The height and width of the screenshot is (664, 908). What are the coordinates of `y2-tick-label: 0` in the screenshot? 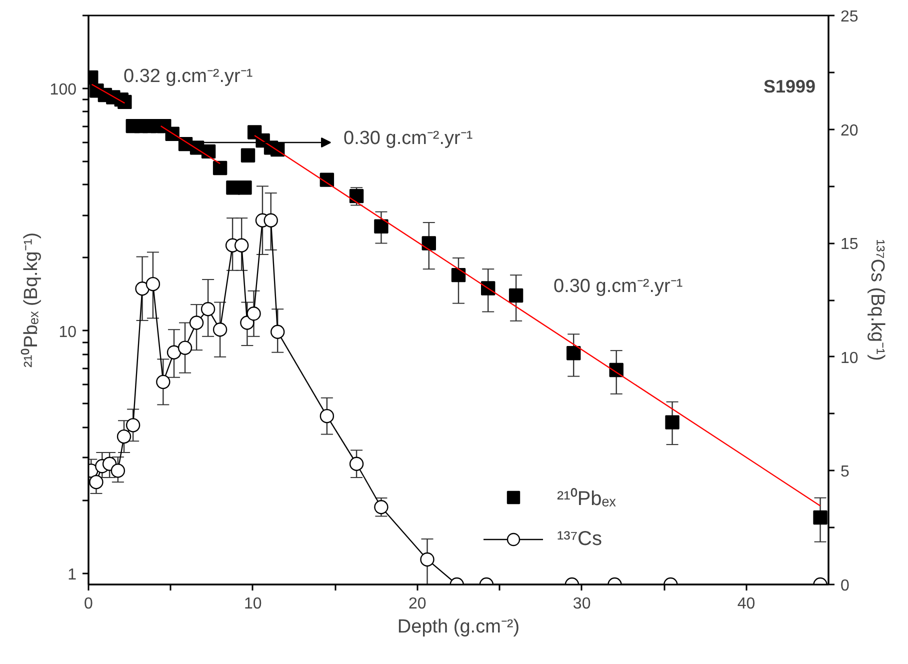 It's located at (845, 586).